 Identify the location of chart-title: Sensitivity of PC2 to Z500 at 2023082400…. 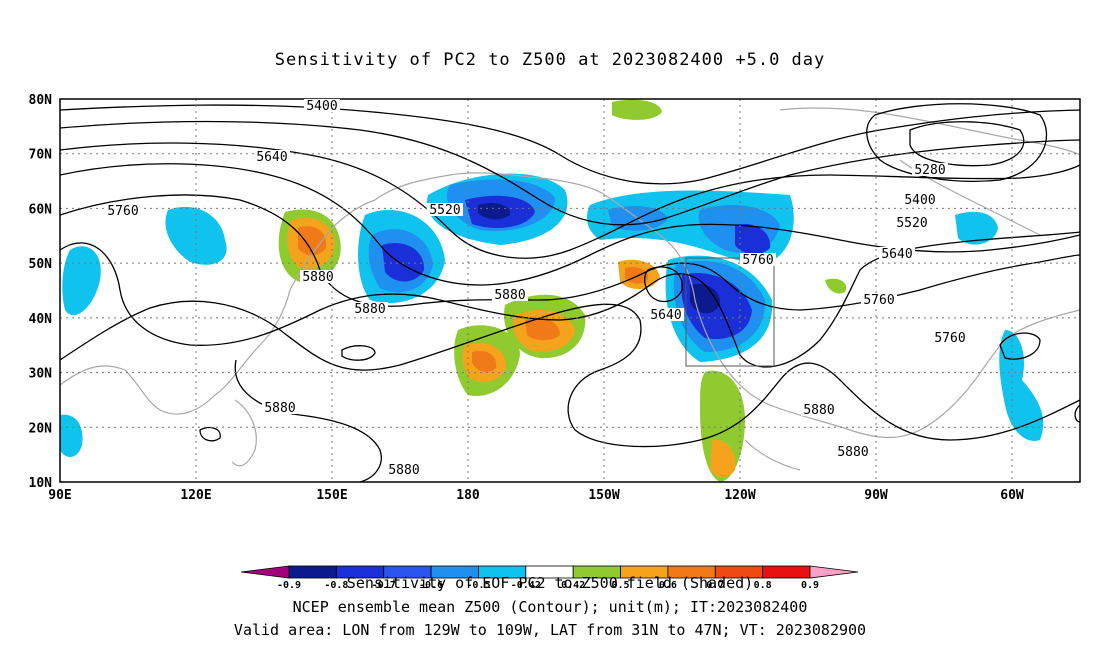
(550, 60).